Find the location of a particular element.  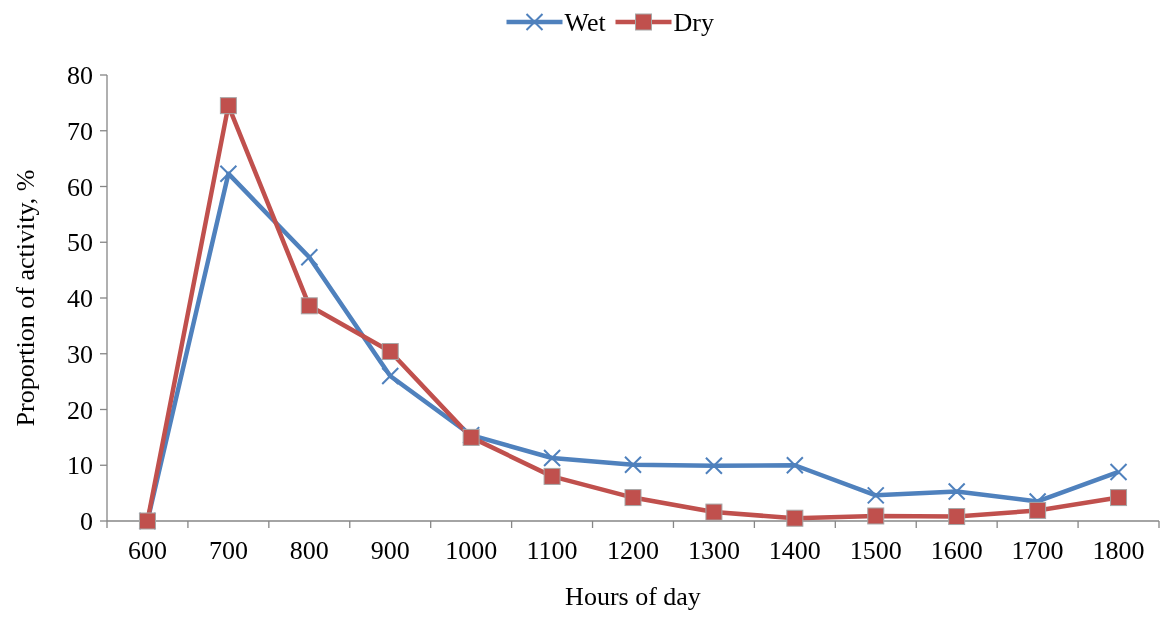

x-tick-label: 1300 is located at coordinates (713, 550).